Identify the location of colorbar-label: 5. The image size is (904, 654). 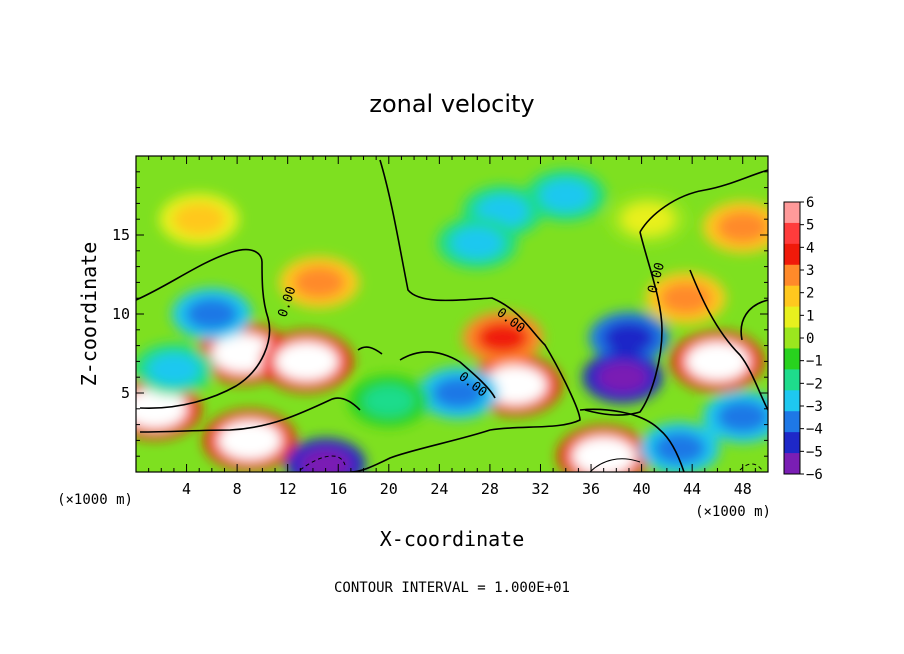
(810, 226).